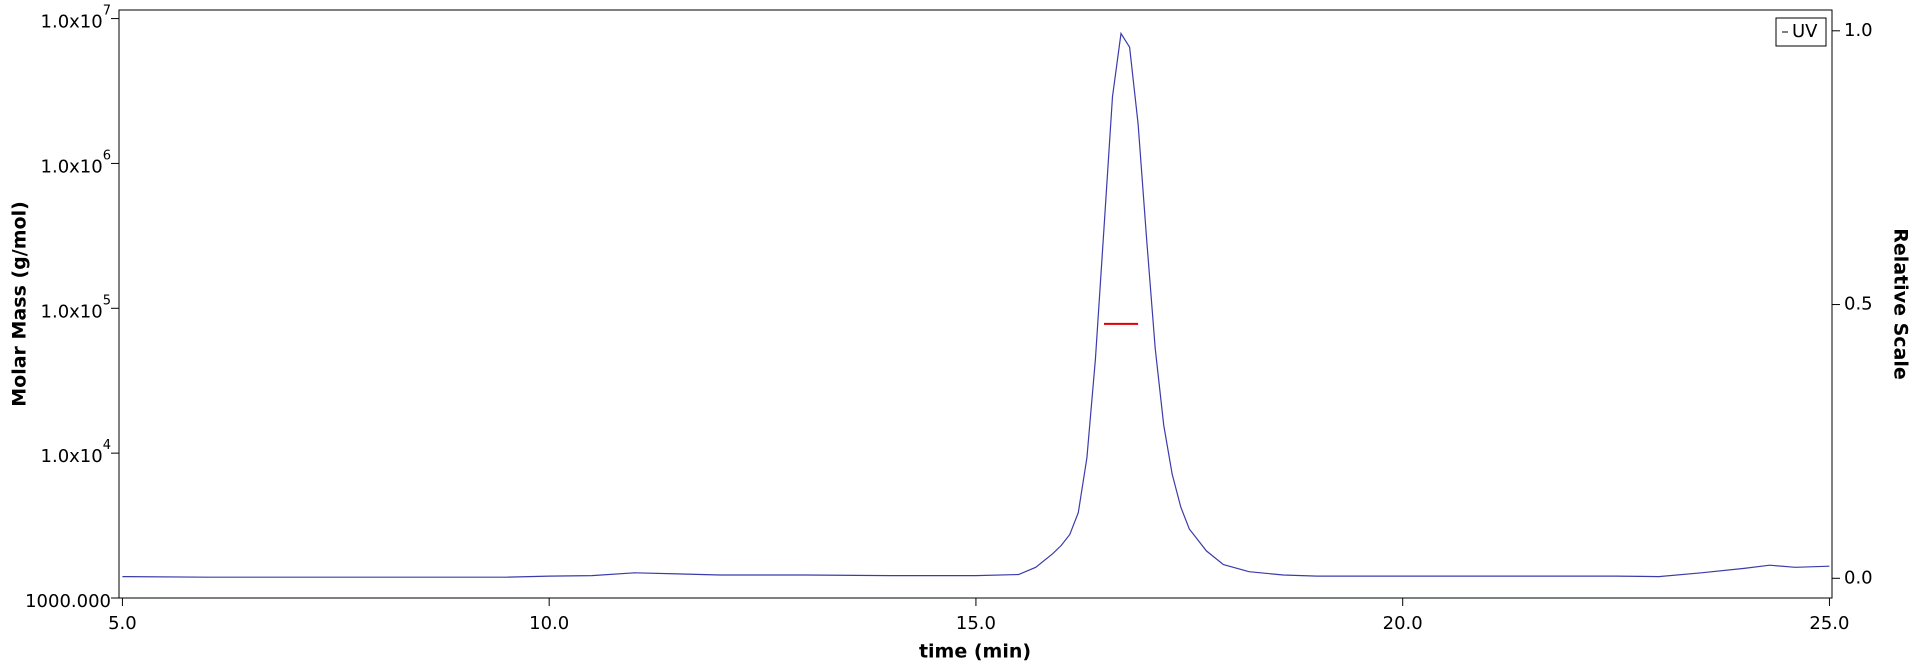 The image size is (1920, 672). I want to click on y2-tick-label: 1.0, so click(1858, 30).